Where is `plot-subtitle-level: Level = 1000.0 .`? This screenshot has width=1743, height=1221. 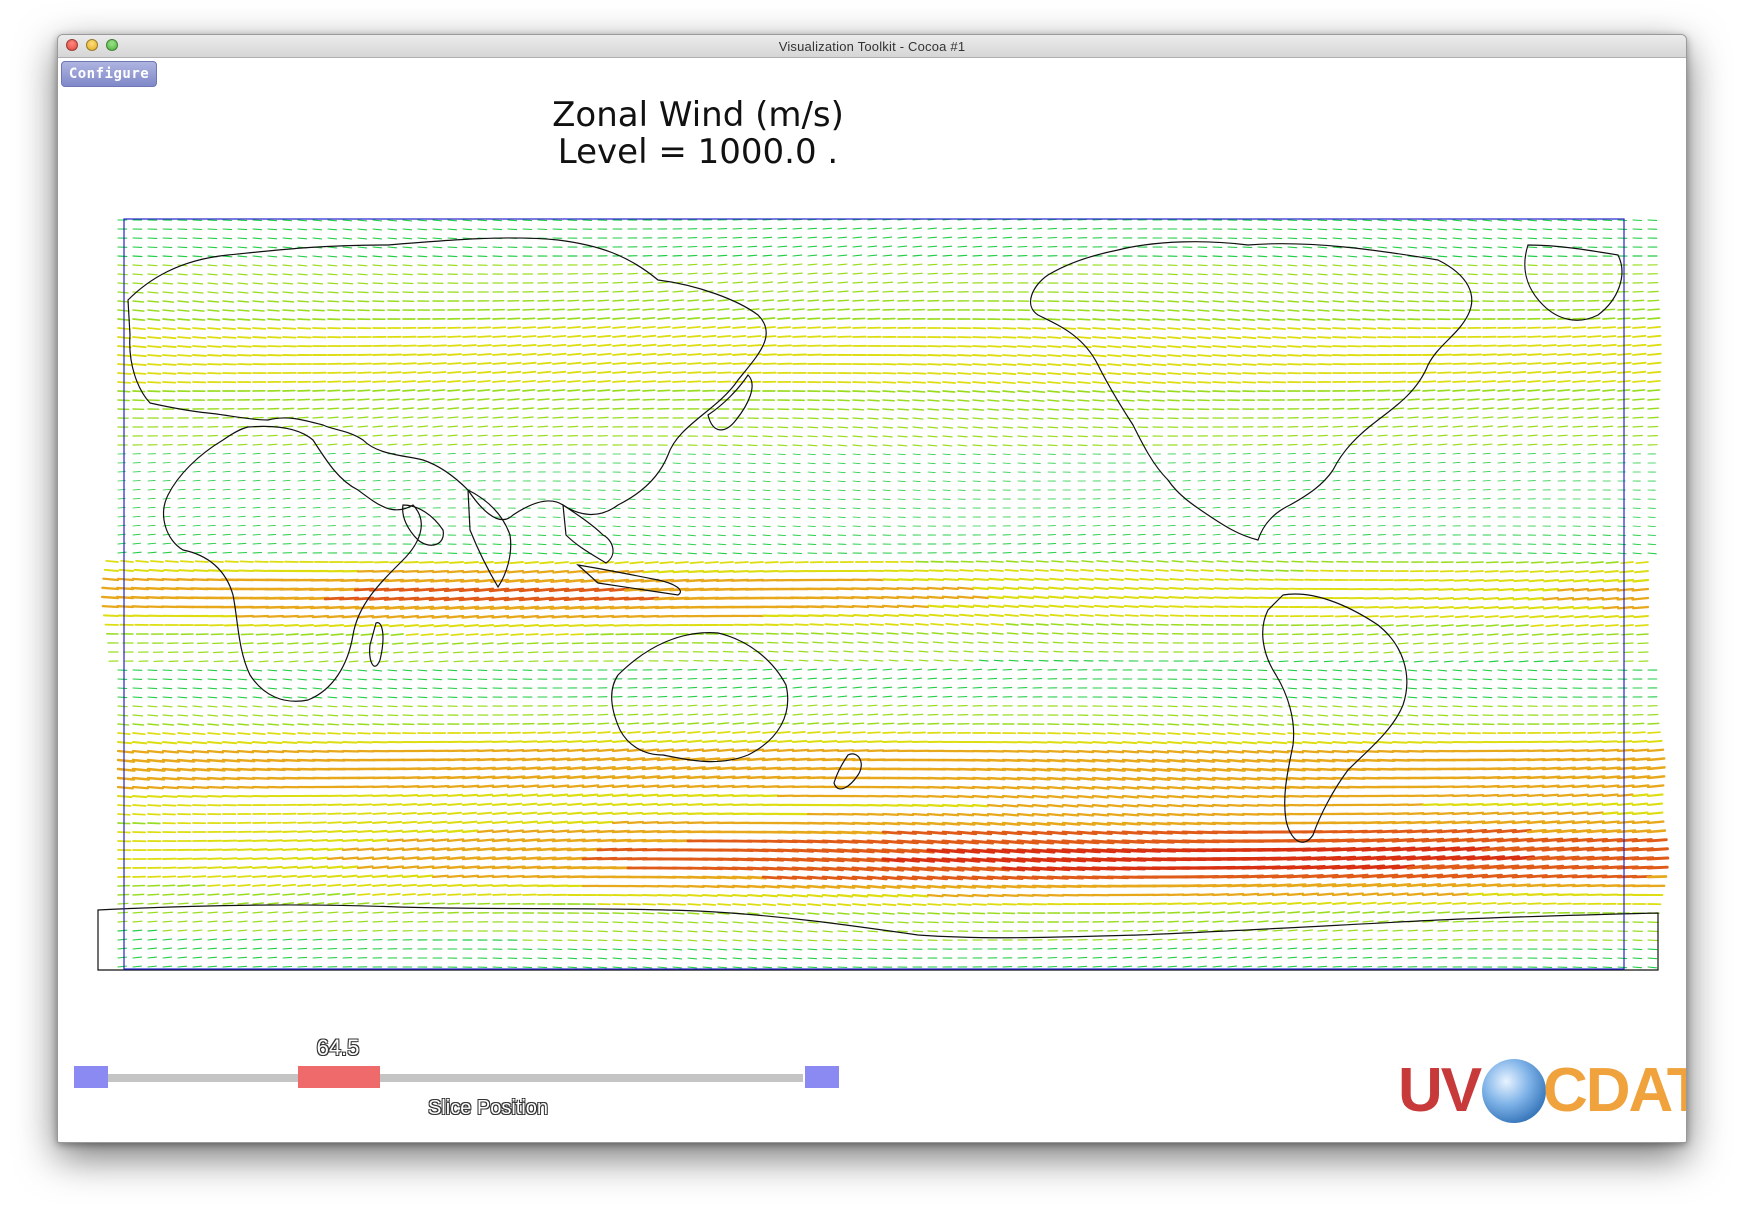 plot-subtitle-level: Level = 1000.0 . is located at coordinates (698, 152).